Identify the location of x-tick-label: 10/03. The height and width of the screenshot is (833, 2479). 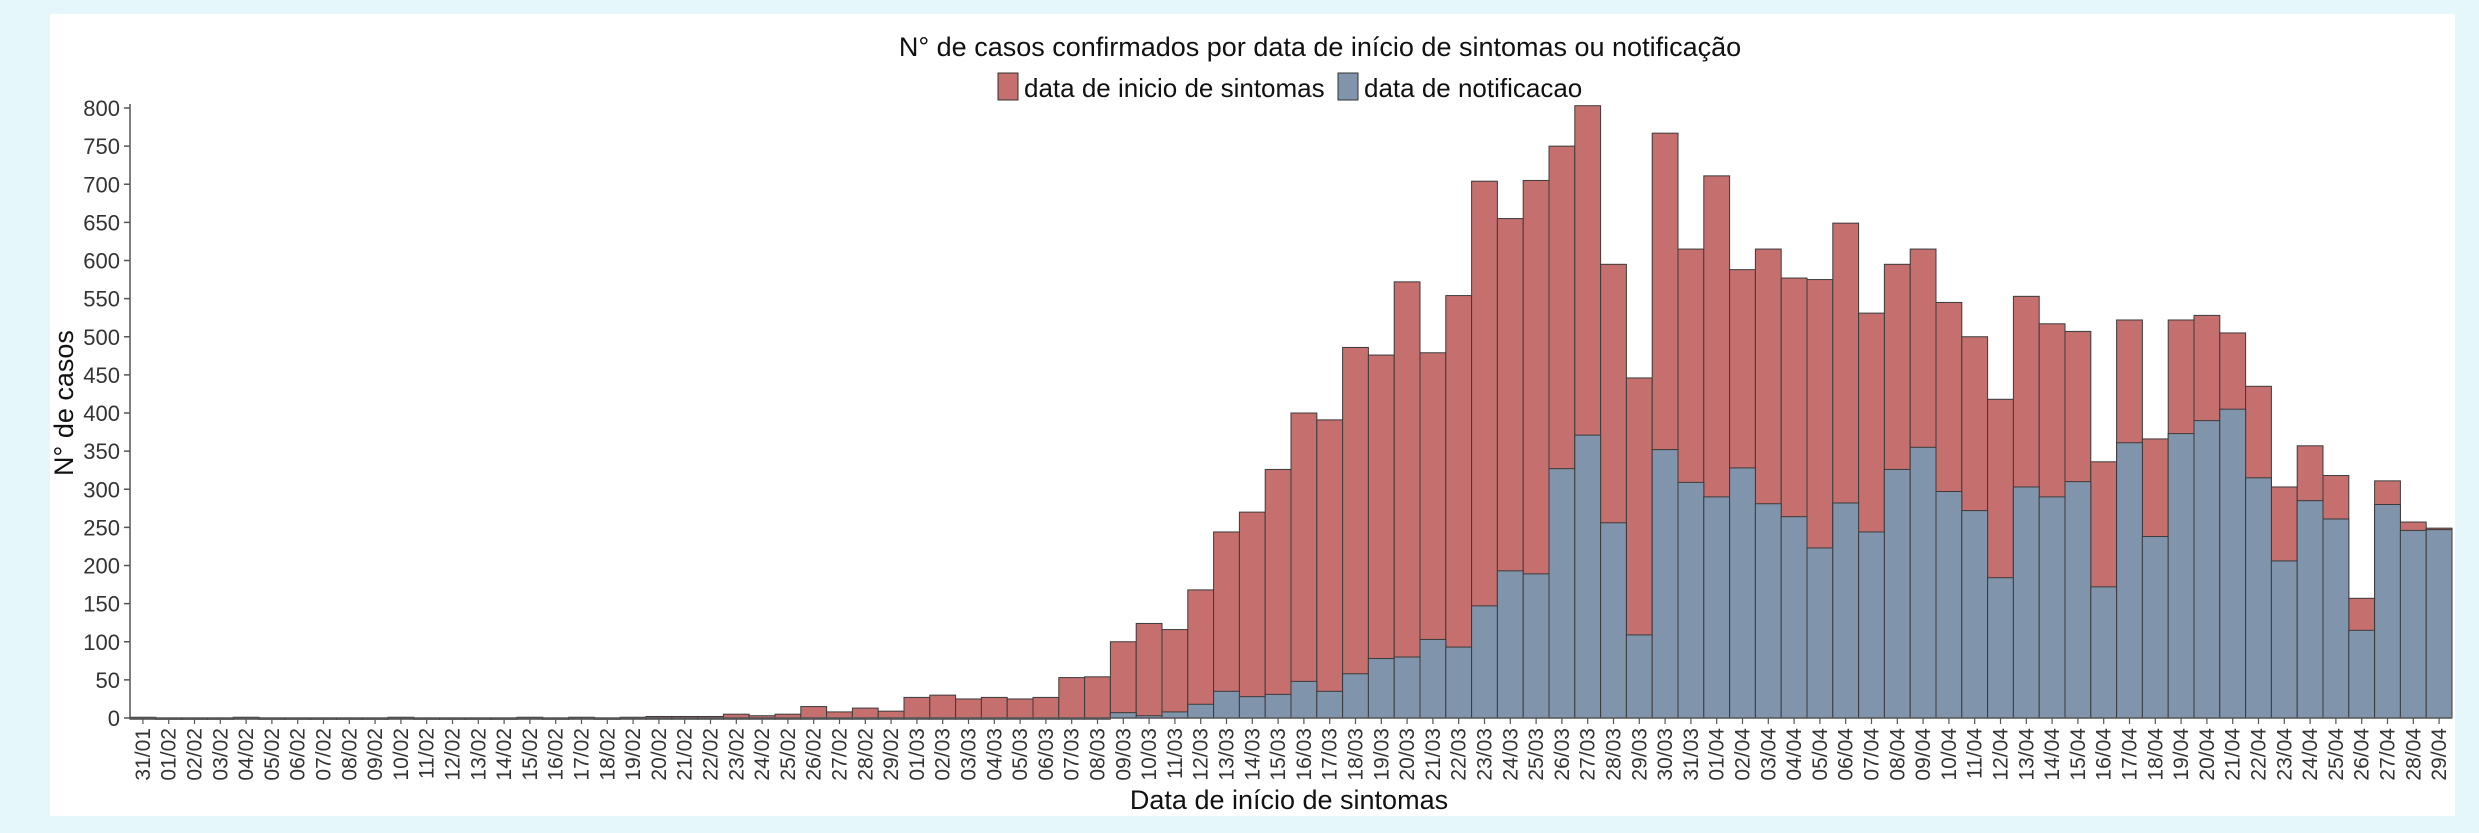
(1149, 754).